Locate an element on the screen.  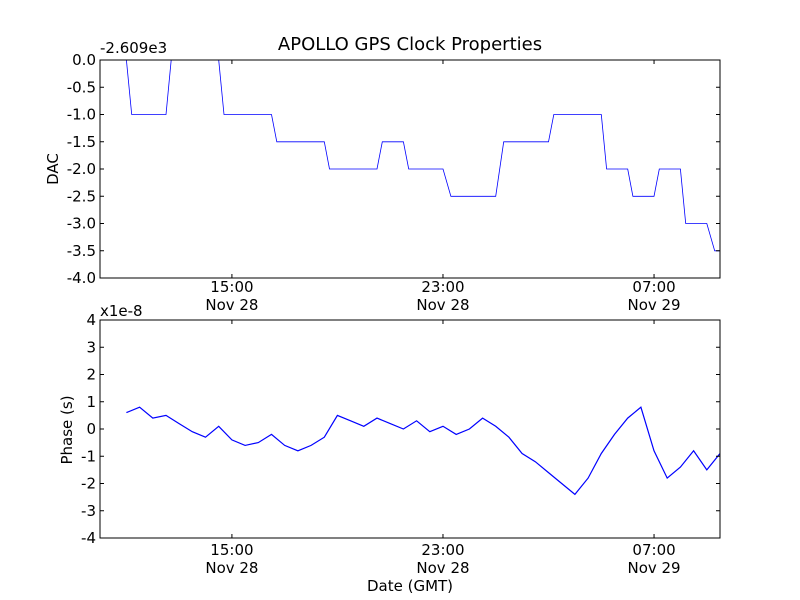
y-tick-label: 0.0 is located at coordinates (84, 60).